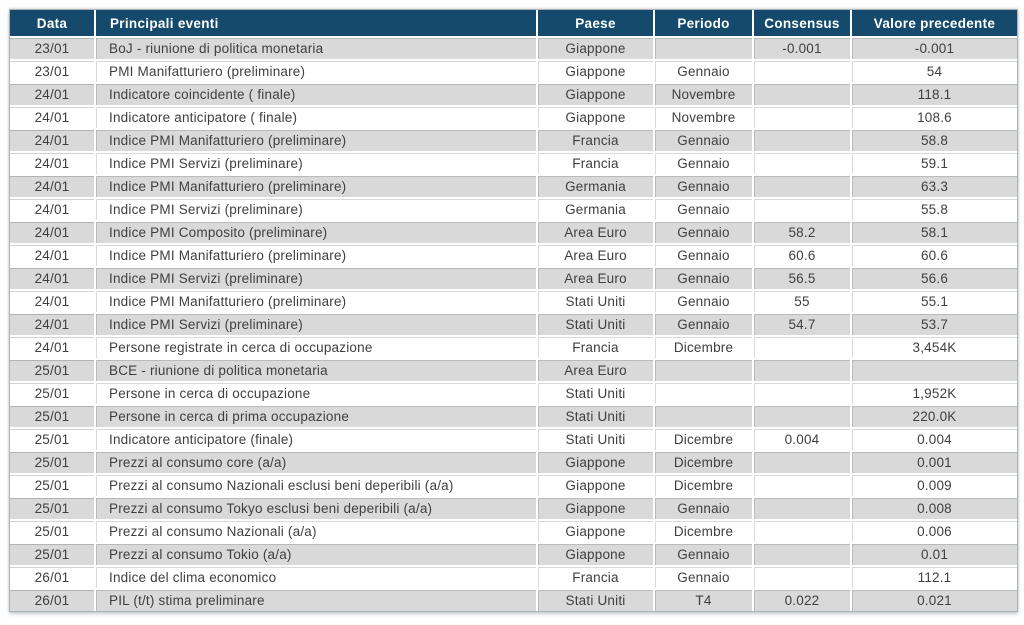  What do you see at coordinates (52, 70) in the screenshot?
I see `cell-data: 23/01` at bounding box center [52, 70].